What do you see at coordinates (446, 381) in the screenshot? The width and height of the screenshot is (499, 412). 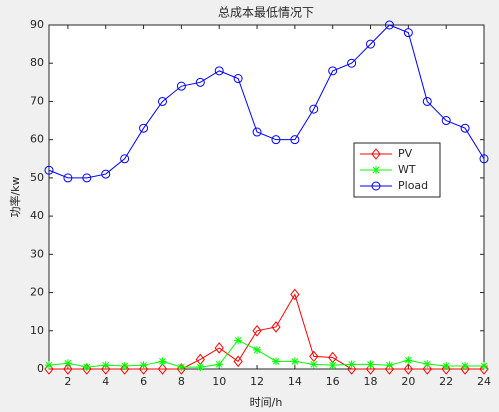 I see `x-tick-label: 22` at bounding box center [446, 381].